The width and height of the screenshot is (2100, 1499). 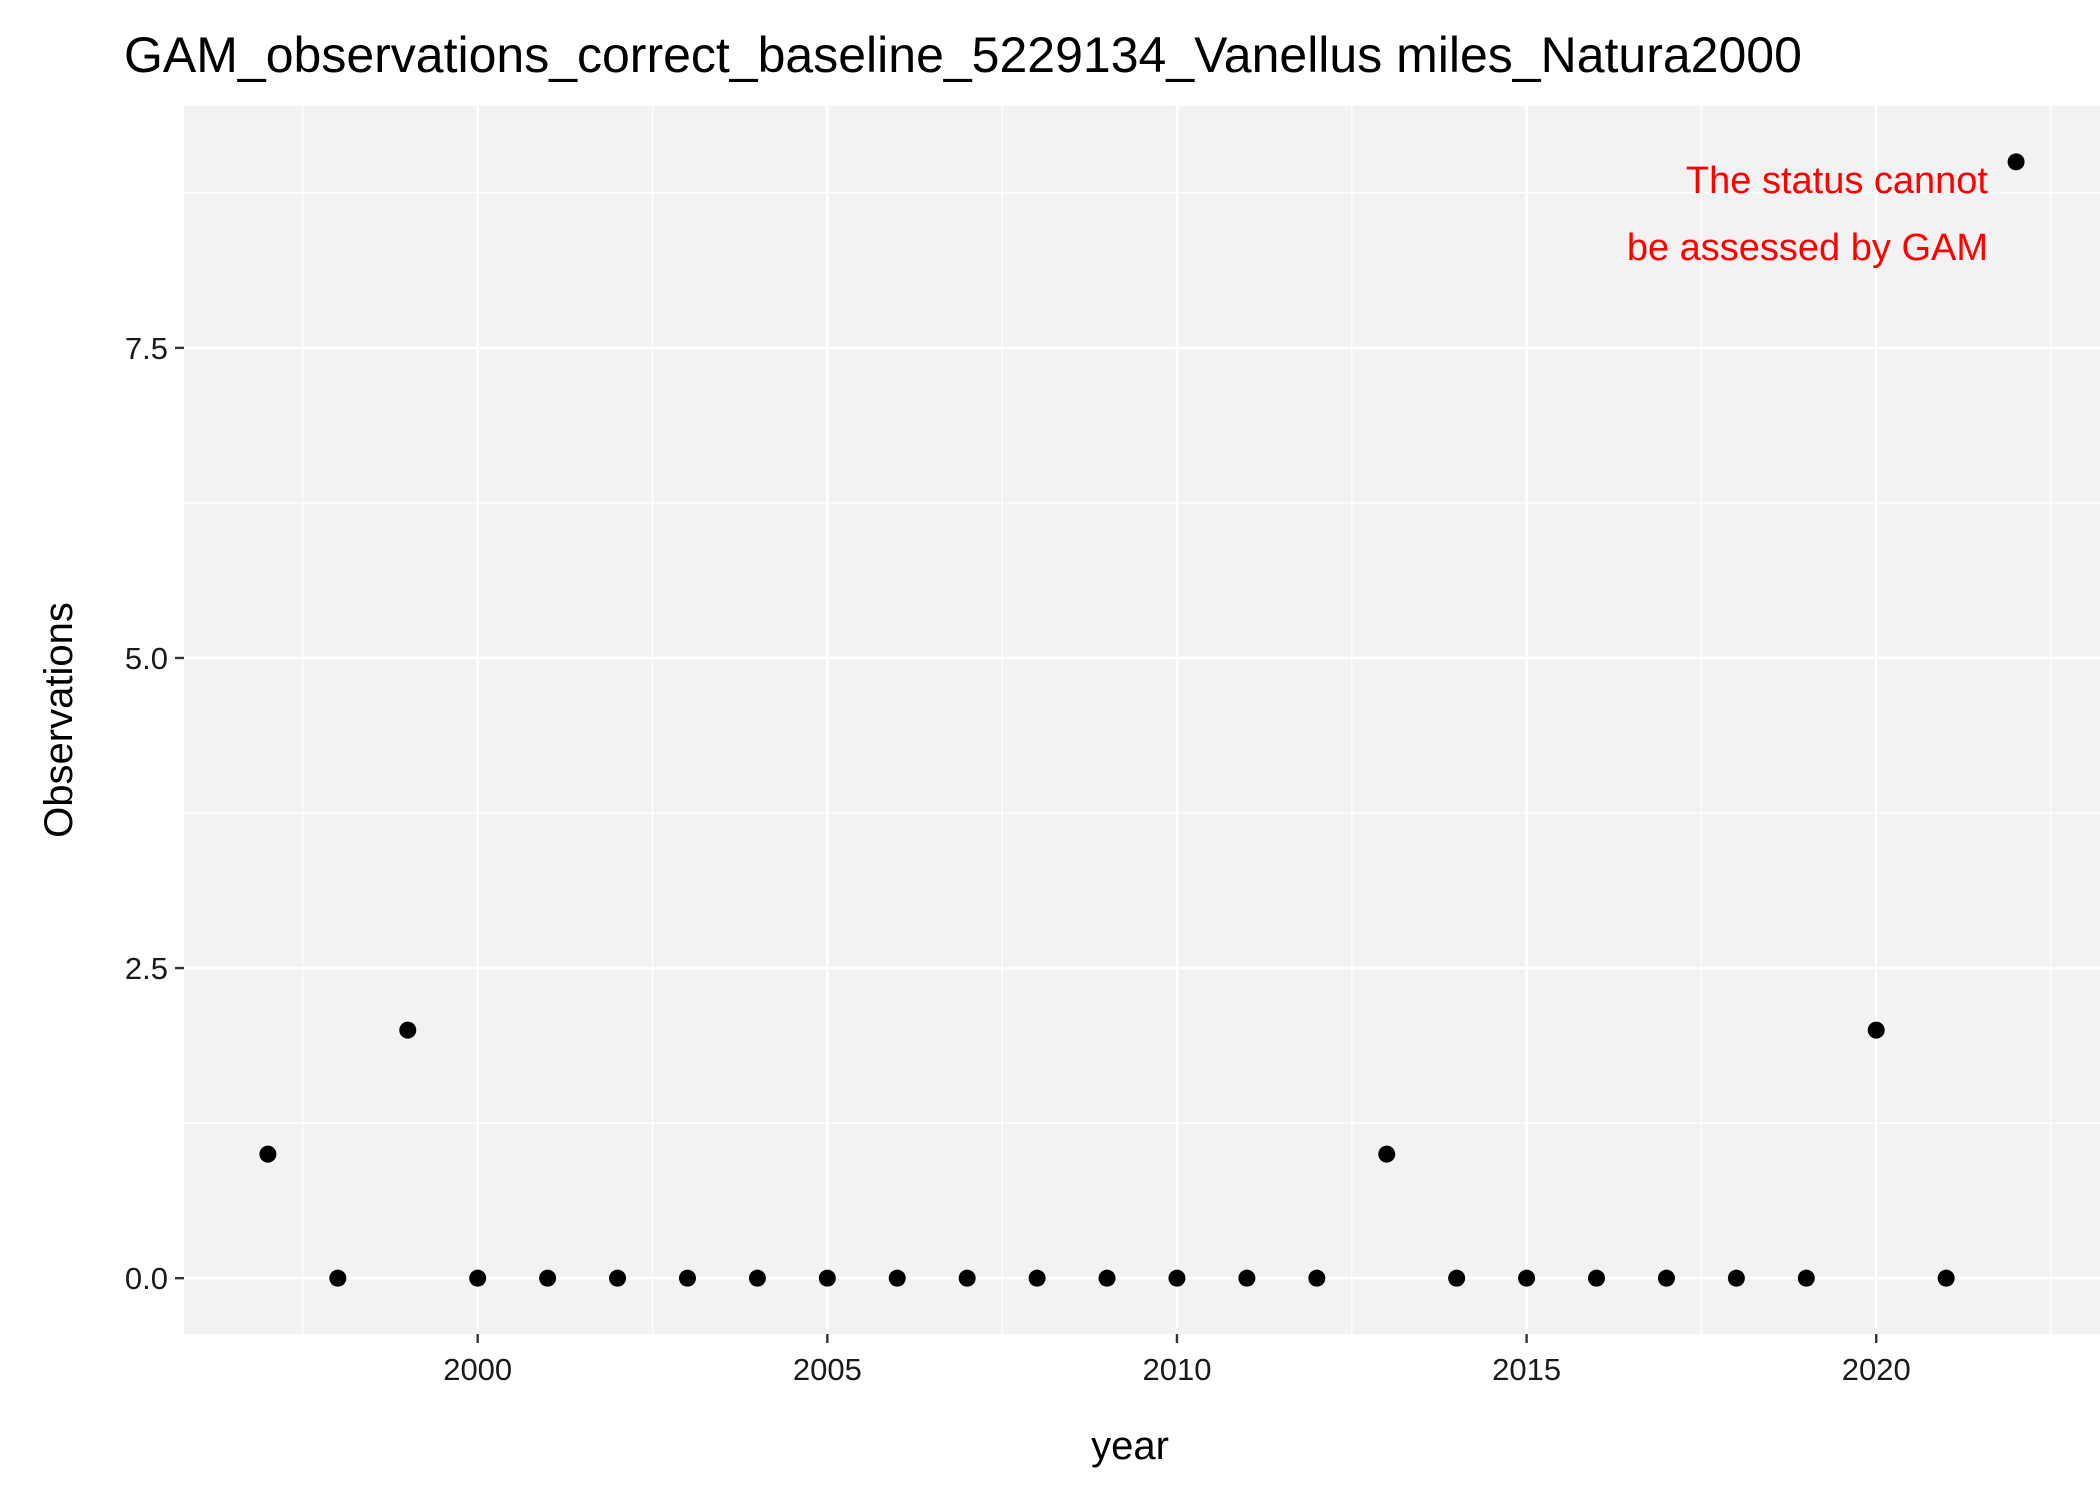 What do you see at coordinates (1808, 214) in the screenshot?
I see `status-annotation: The status cannot be assessed by GAM` at bounding box center [1808, 214].